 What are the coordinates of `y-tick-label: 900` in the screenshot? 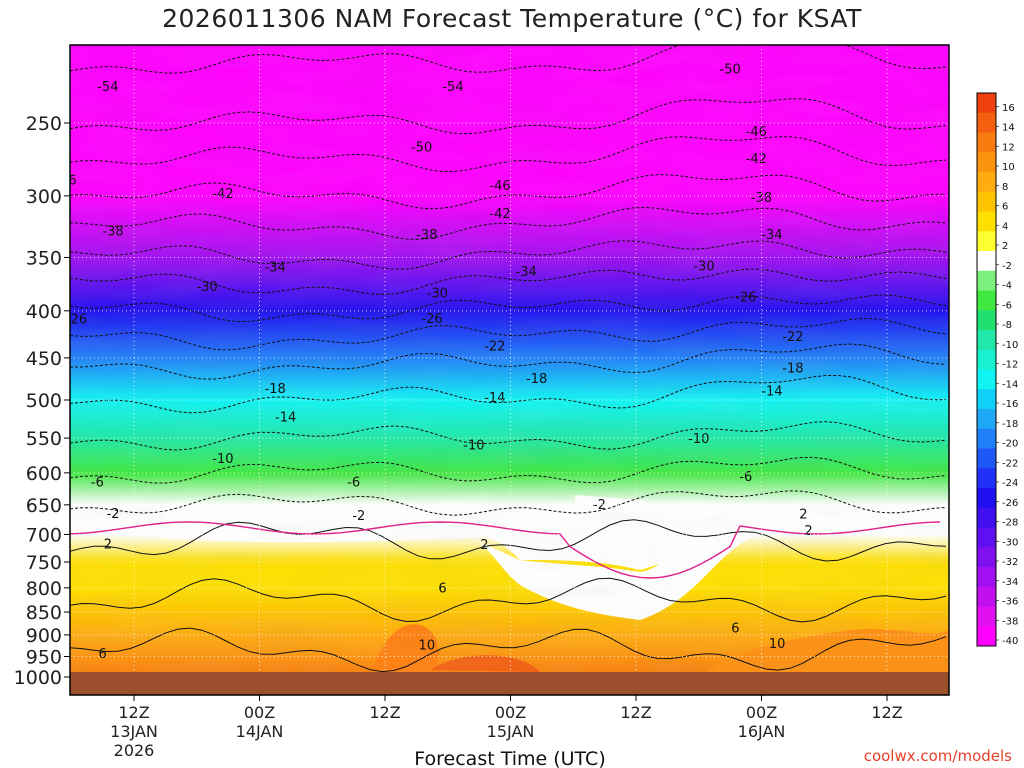 It's located at (44, 636).